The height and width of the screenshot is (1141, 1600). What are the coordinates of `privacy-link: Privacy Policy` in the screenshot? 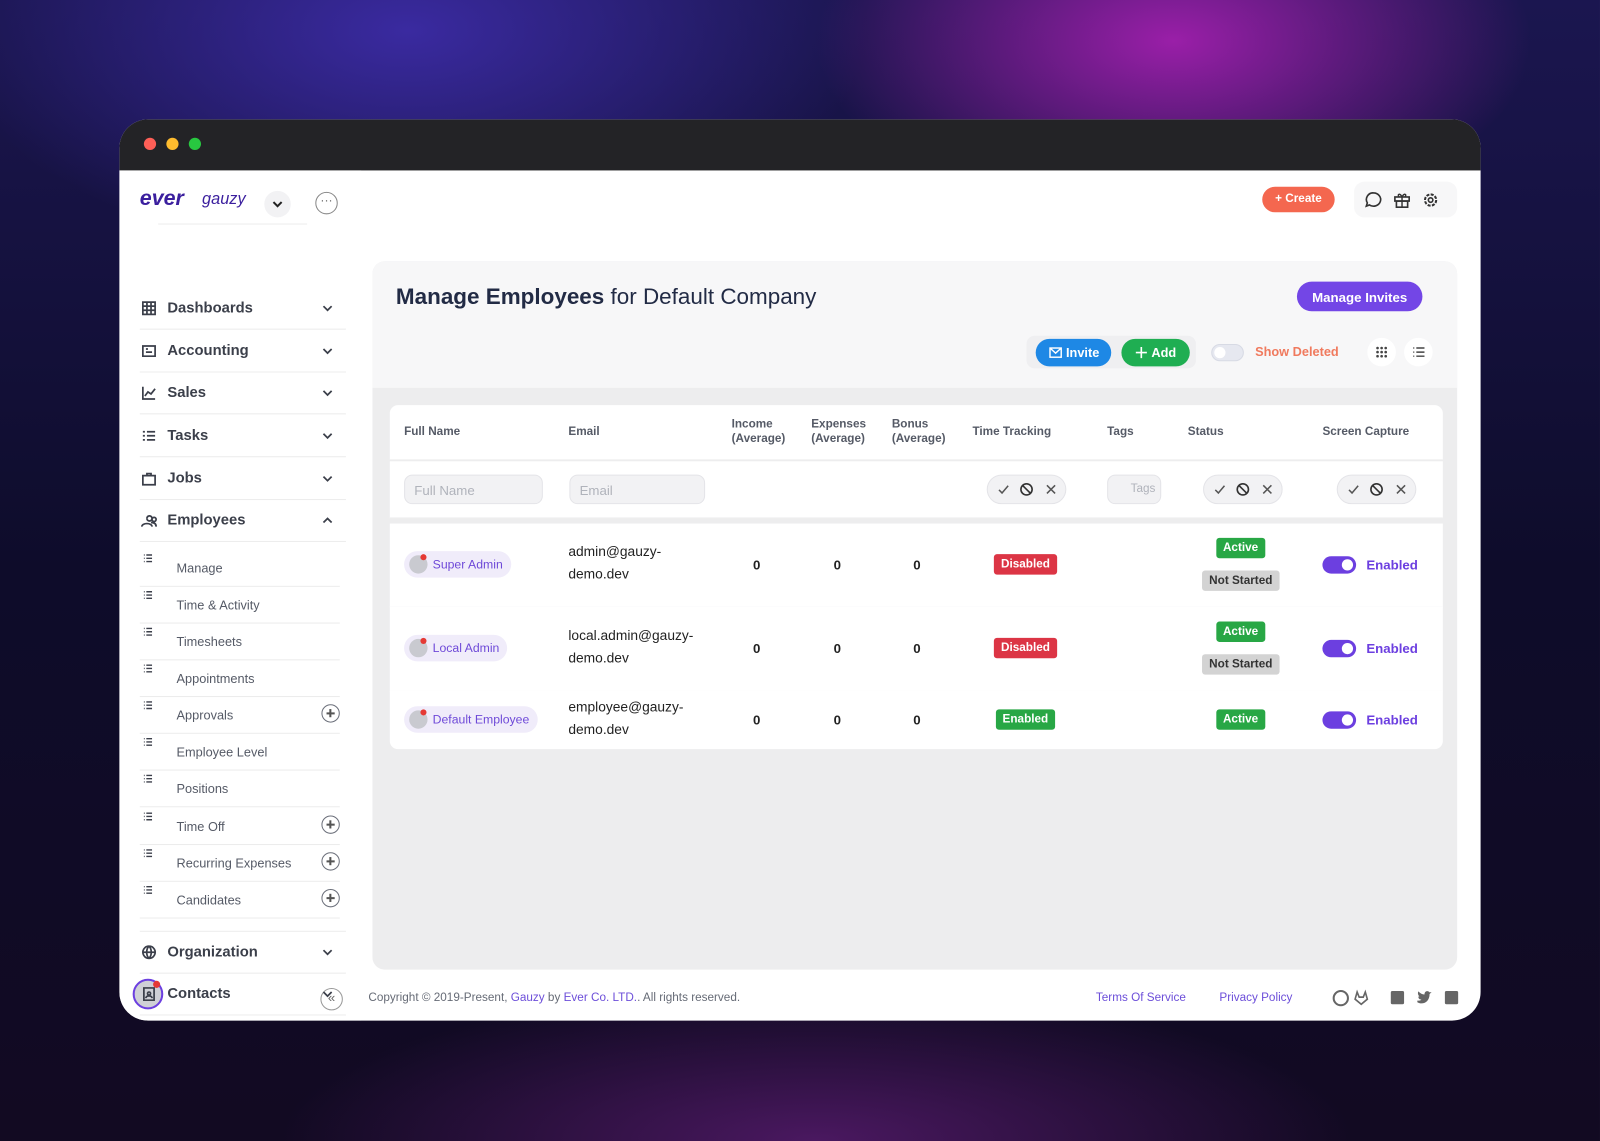 It's located at (1256, 998).